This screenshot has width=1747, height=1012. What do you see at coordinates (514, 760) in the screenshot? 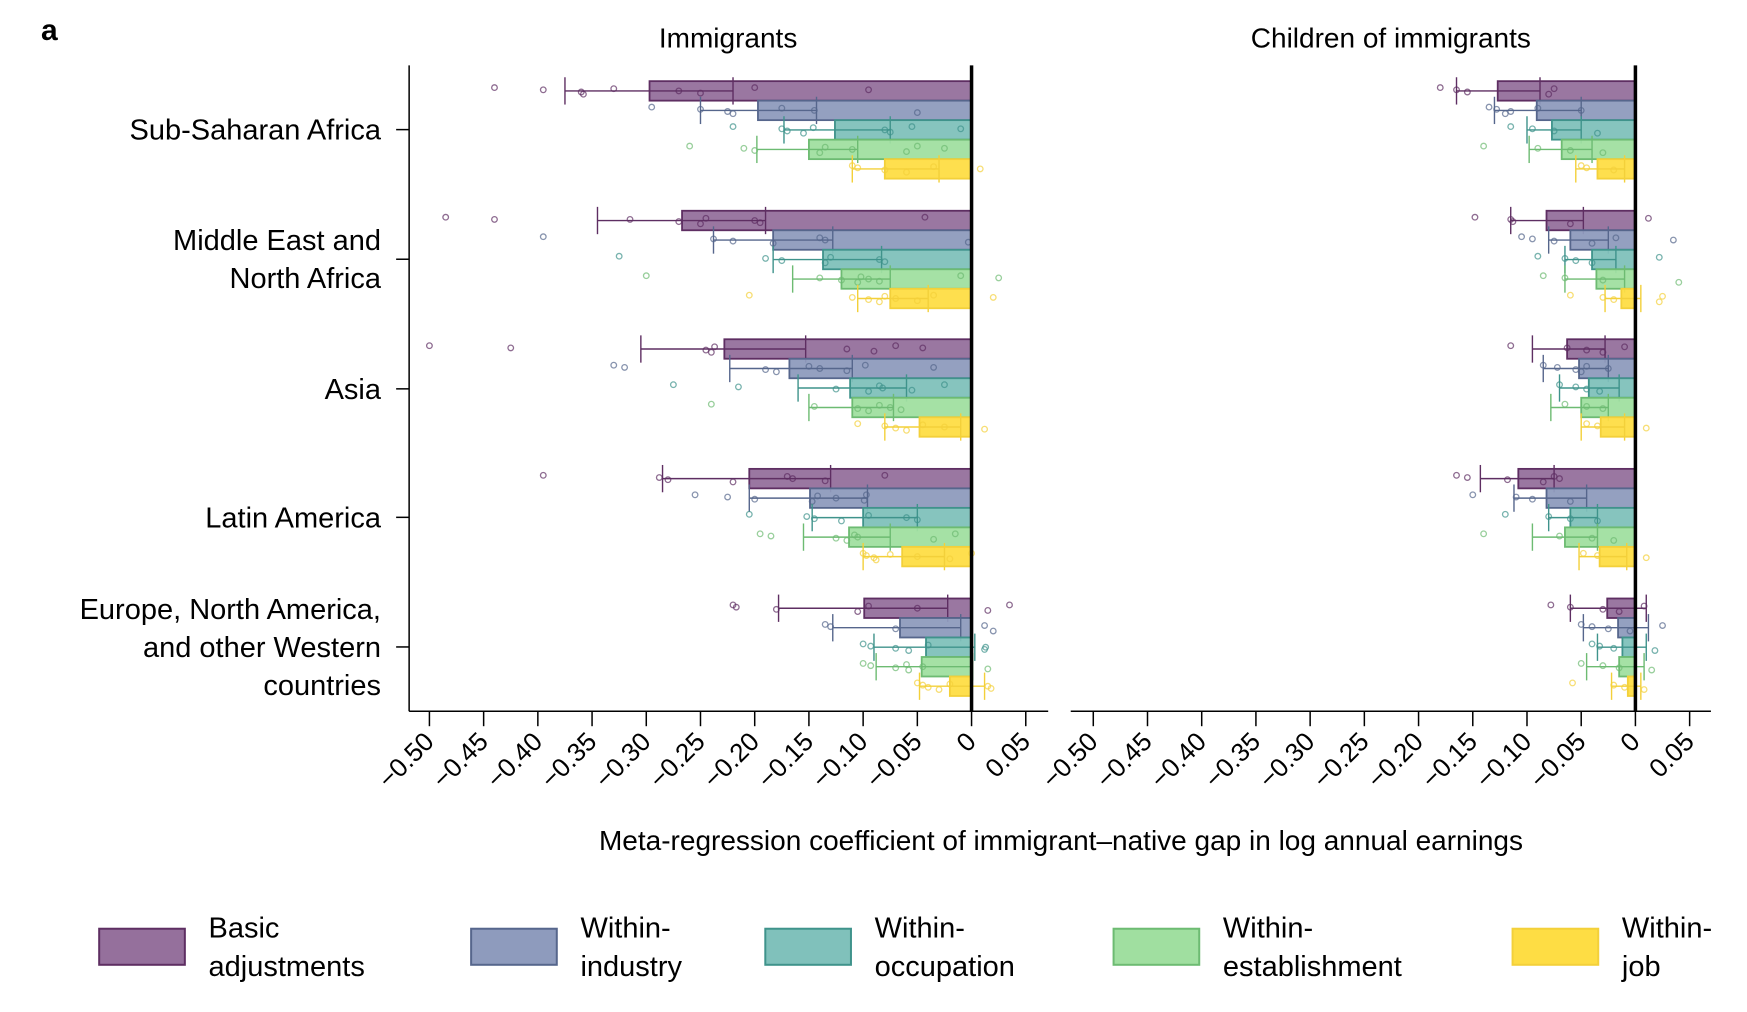
I see `x-tick-label: −0.40` at bounding box center [514, 760].